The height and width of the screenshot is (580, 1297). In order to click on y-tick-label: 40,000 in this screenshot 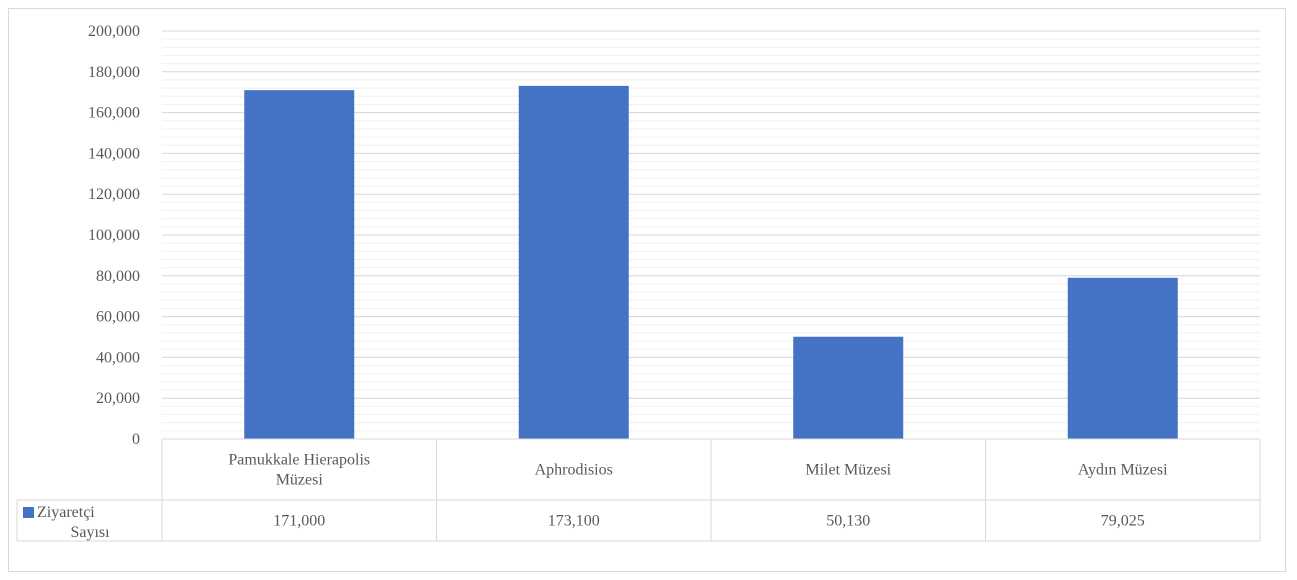, I will do `click(118, 357)`.